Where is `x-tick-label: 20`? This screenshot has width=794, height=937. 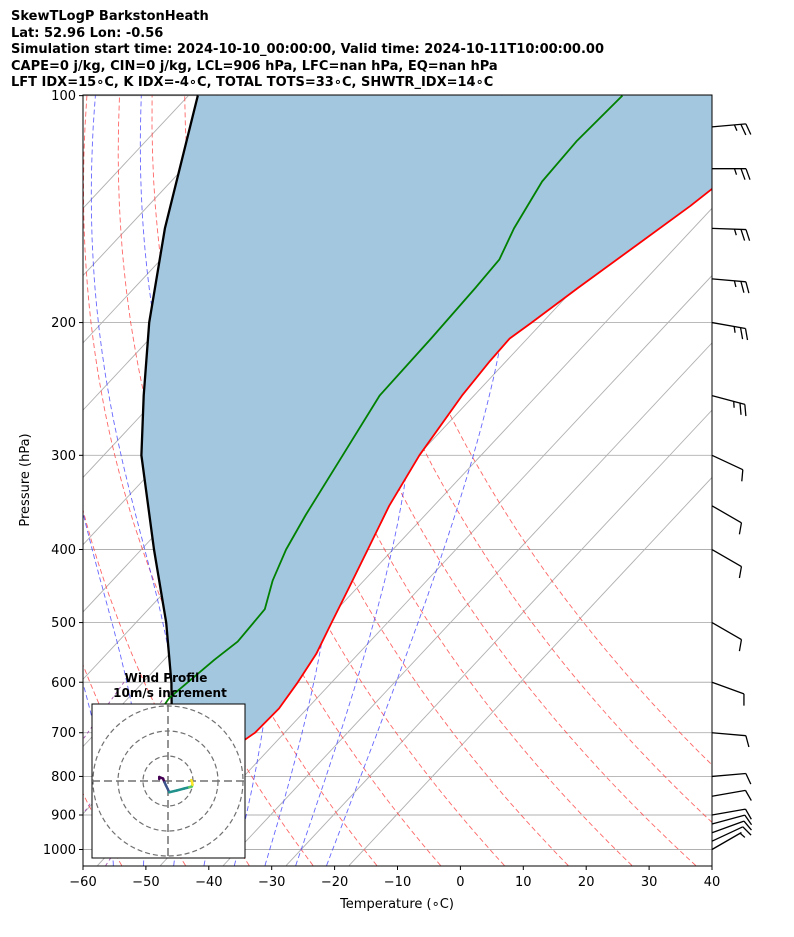 x-tick-label: 20 is located at coordinates (586, 882).